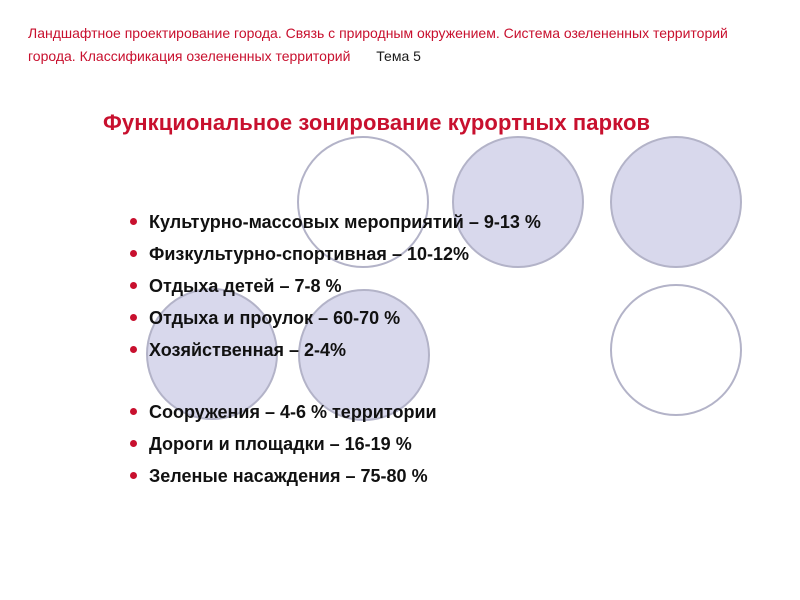  What do you see at coordinates (245, 286) in the screenshot?
I see `list-item-text: Отдыха детей – 7-8 %` at bounding box center [245, 286].